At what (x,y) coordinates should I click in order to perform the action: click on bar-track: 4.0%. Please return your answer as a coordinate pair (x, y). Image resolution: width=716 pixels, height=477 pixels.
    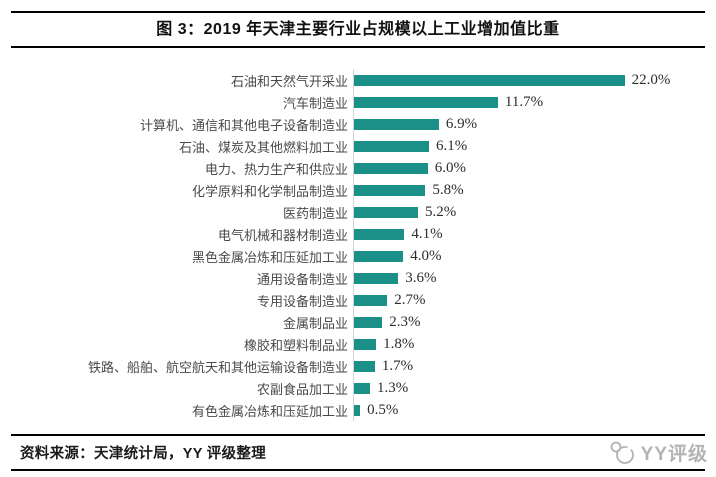
    Looking at the image, I should click on (529, 256).